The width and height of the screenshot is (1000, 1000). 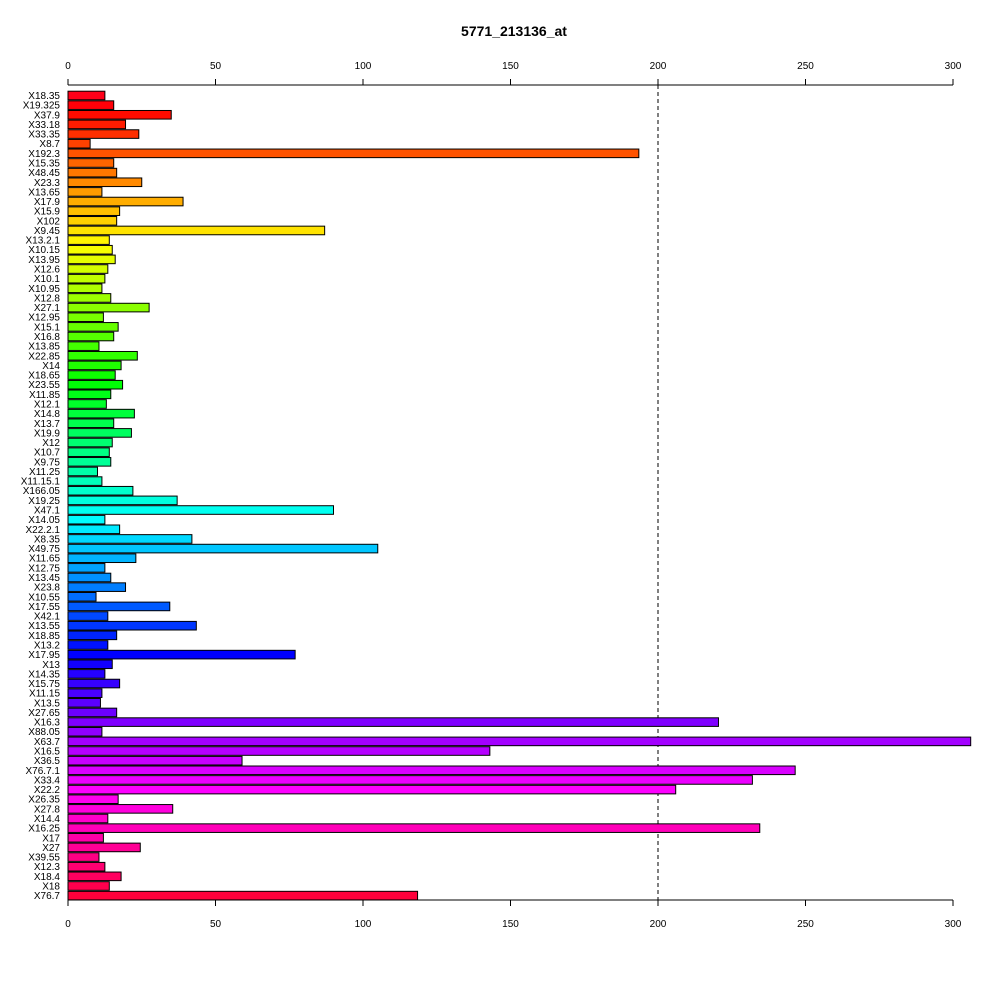 What do you see at coordinates (44, 684) in the screenshot?
I see `category-label: X15.75` at bounding box center [44, 684].